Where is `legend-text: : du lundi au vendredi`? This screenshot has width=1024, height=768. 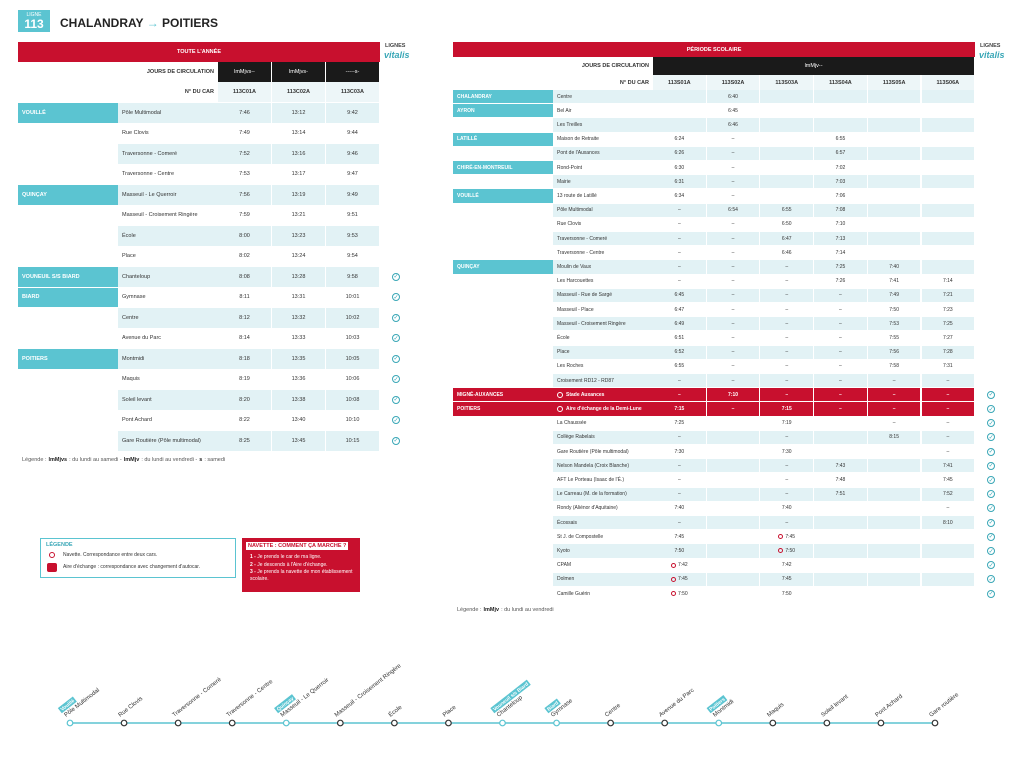 legend-text: : du lundi au vendredi is located at coordinates (527, 609).